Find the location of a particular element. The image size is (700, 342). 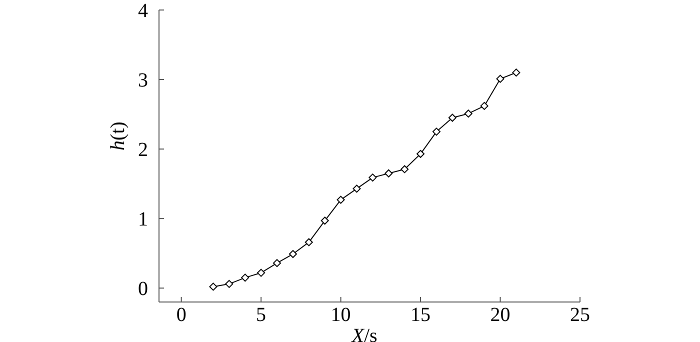

x-tick-label: 20 is located at coordinates (500, 315).